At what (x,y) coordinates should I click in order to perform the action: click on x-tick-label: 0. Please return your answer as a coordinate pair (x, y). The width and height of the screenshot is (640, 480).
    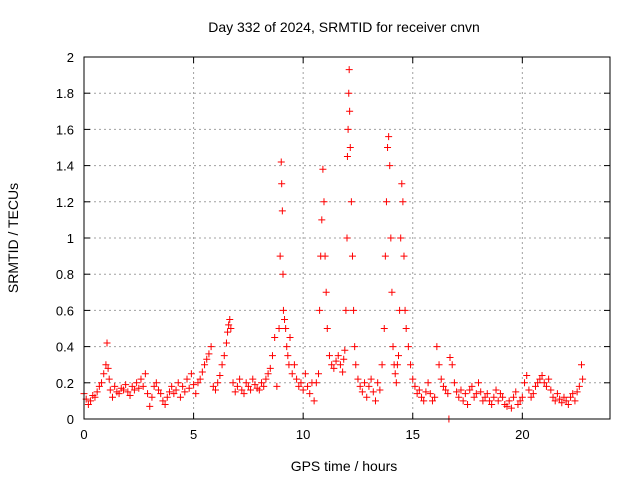
    Looking at the image, I should click on (83, 434).